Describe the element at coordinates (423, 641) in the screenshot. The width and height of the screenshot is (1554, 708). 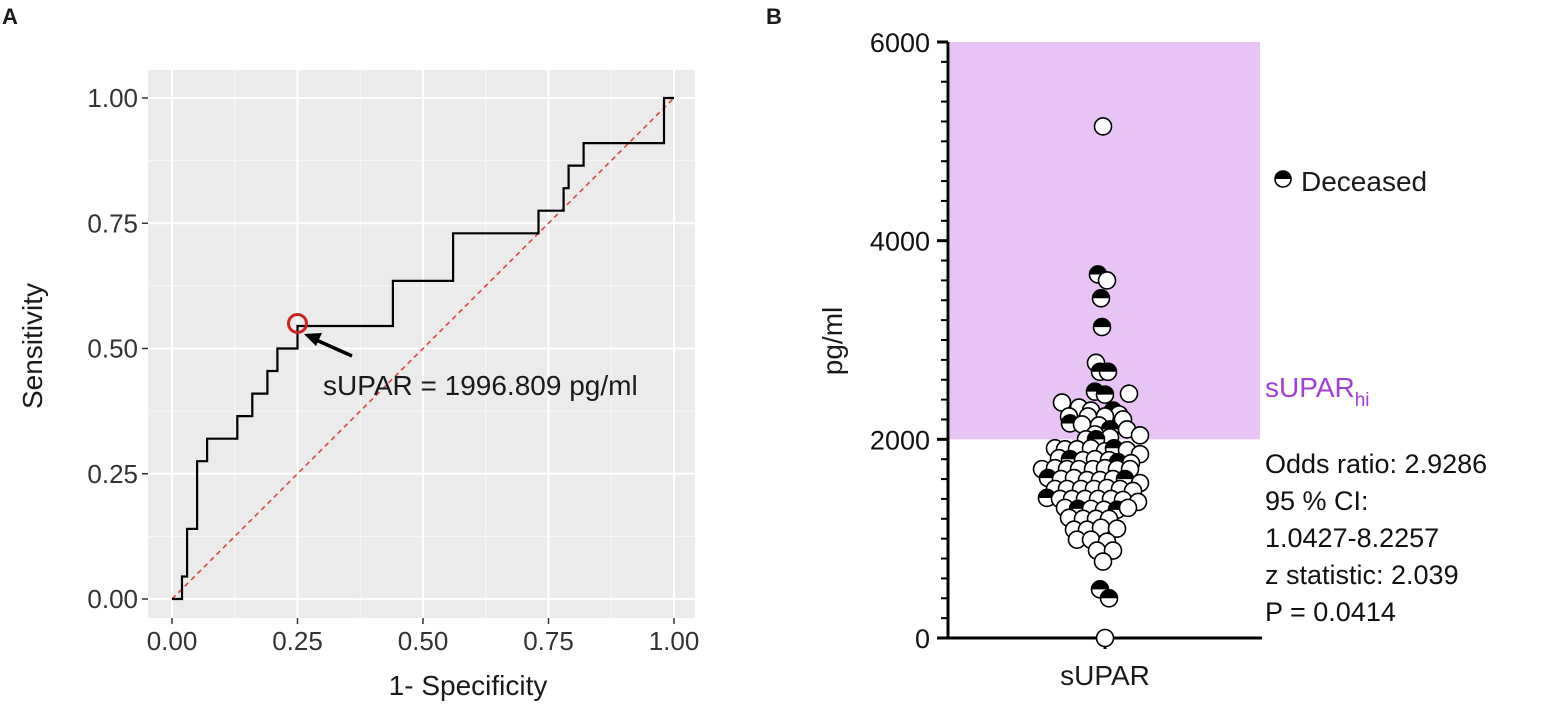
I see `x-tick-label: 0.50` at that location.